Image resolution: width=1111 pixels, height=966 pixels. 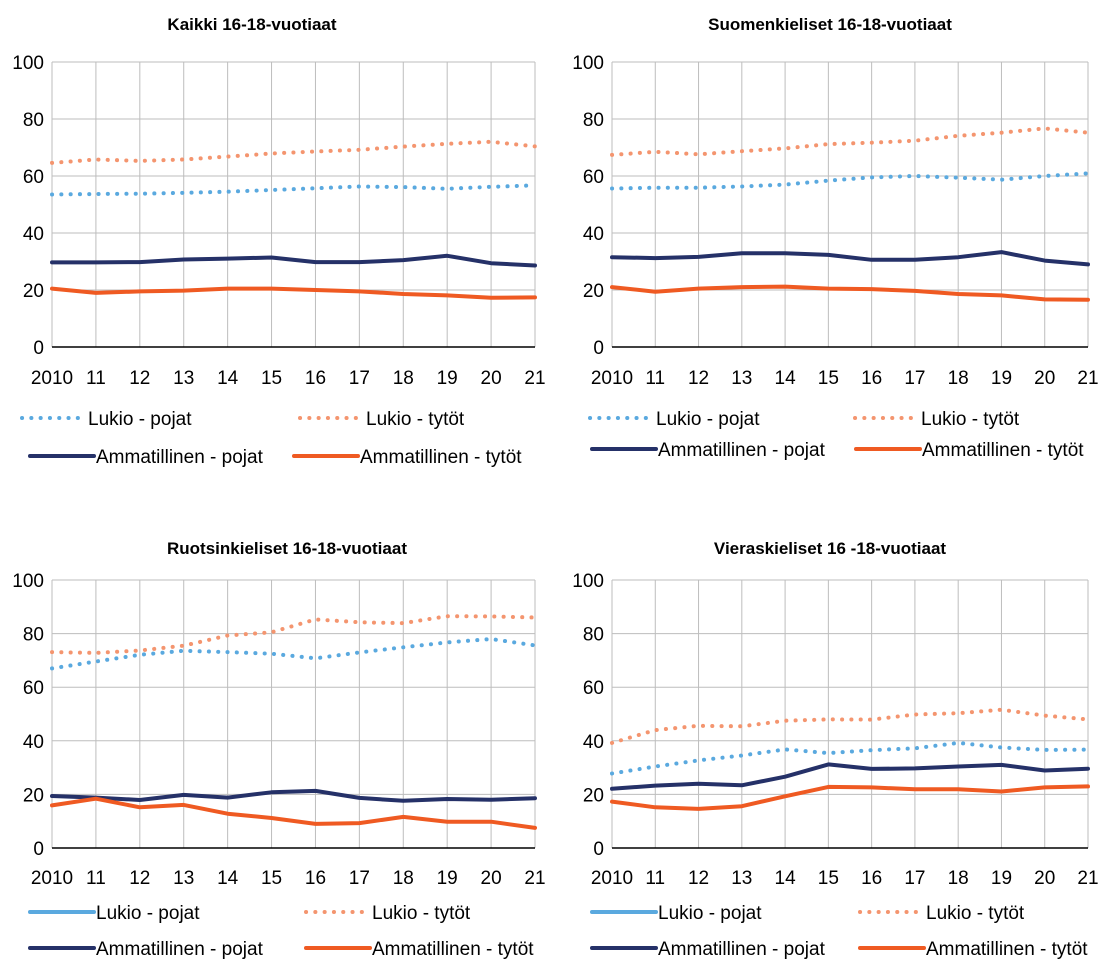 What do you see at coordinates (830, 548) in the screenshot?
I see `chart-title: Vieraskieliset 16 -18-vuotiaat` at bounding box center [830, 548].